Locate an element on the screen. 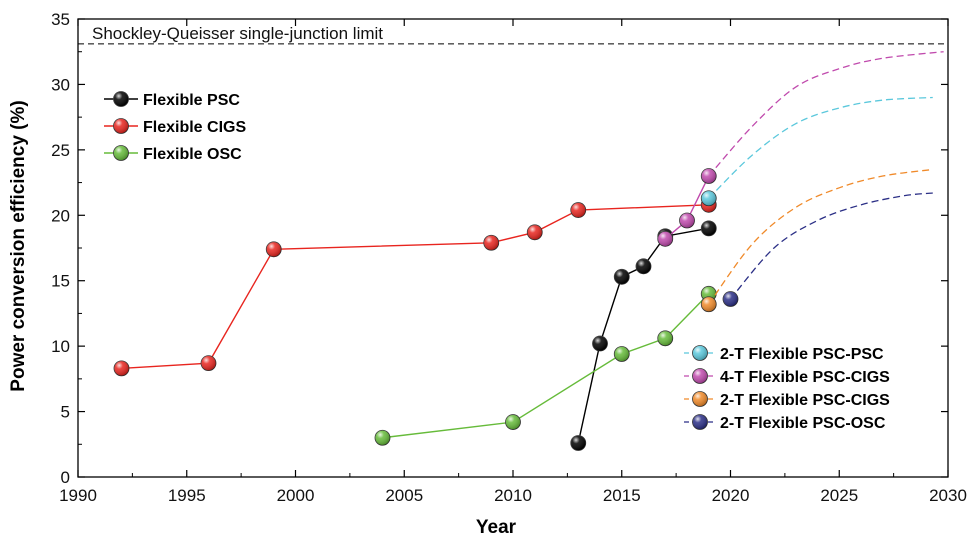 This screenshot has height=539, width=971. x-tick-label: 2025 is located at coordinates (839, 495).